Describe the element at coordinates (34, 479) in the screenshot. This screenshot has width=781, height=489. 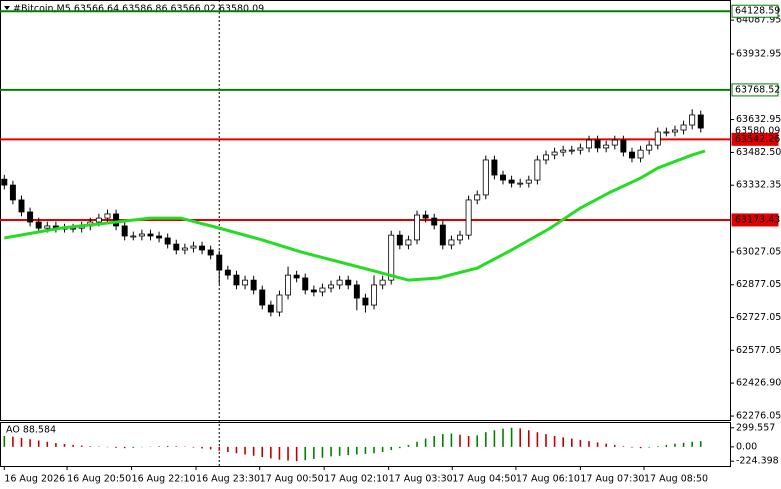
I see `x-tick-label: 16 Aug 2026` at that location.